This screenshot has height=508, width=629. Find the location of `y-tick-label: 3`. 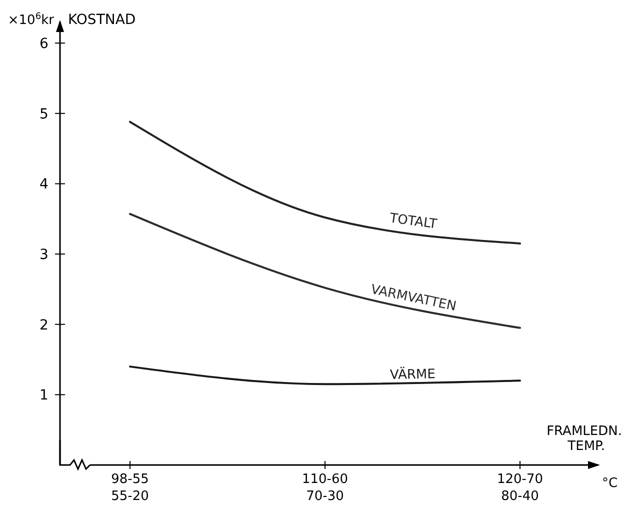

y-tick-label: 3 is located at coordinates (44, 255).